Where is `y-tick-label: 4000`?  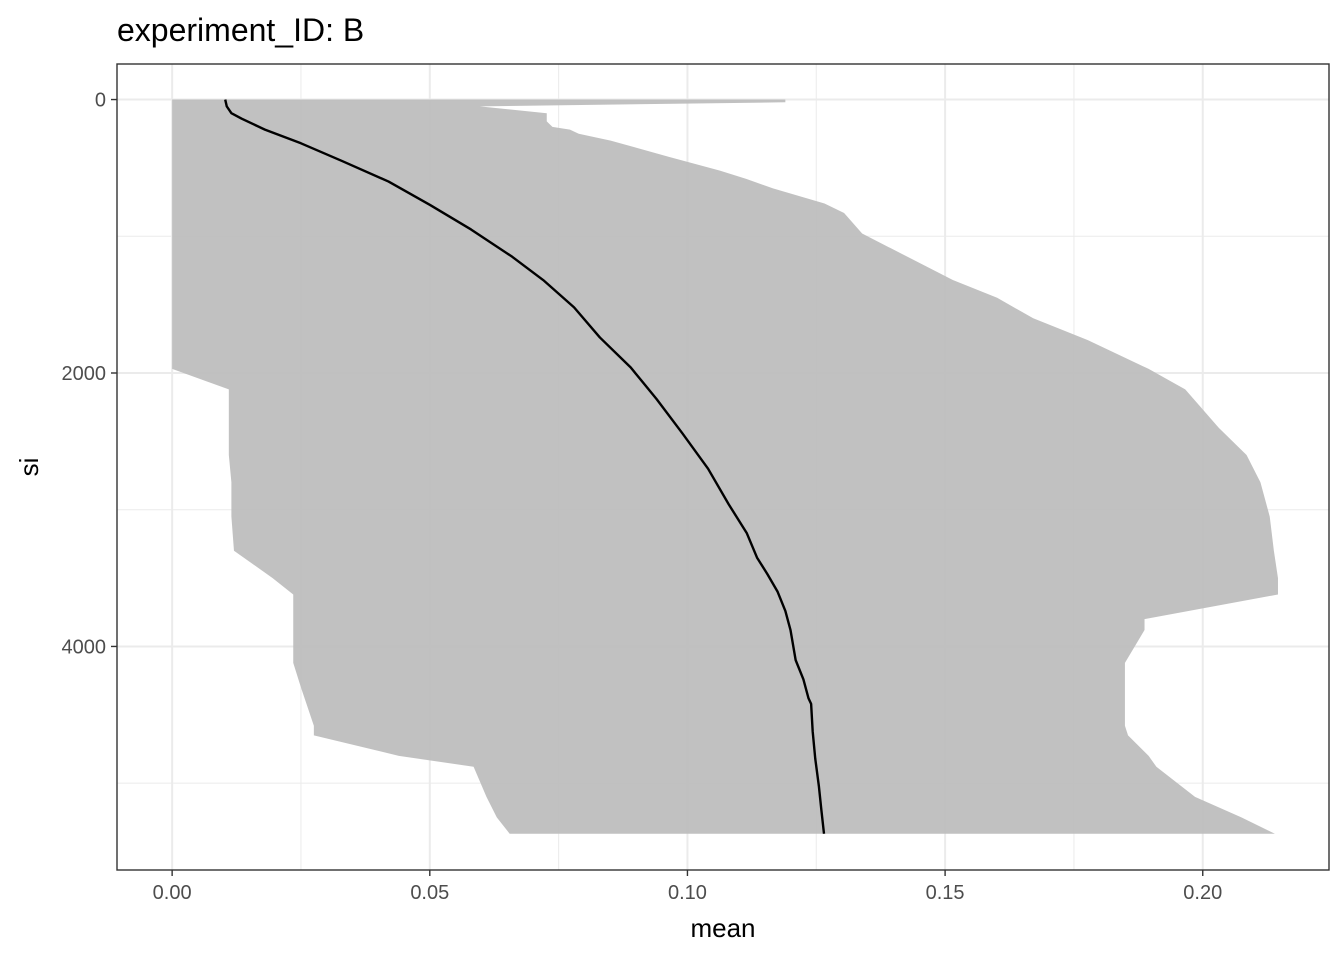
y-tick-label: 4000 is located at coordinates (84, 647).